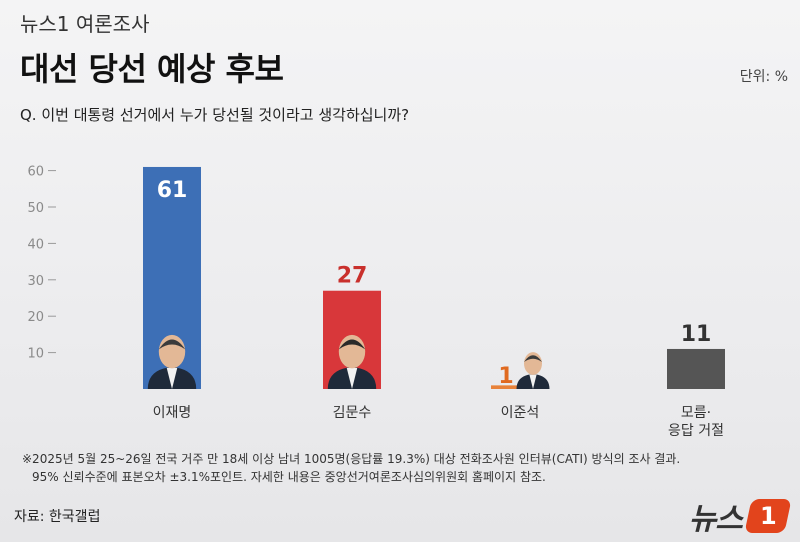  Describe the element at coordinates (715, 519) in the screenshot. I see `logo-text: 뉴스` at that location.